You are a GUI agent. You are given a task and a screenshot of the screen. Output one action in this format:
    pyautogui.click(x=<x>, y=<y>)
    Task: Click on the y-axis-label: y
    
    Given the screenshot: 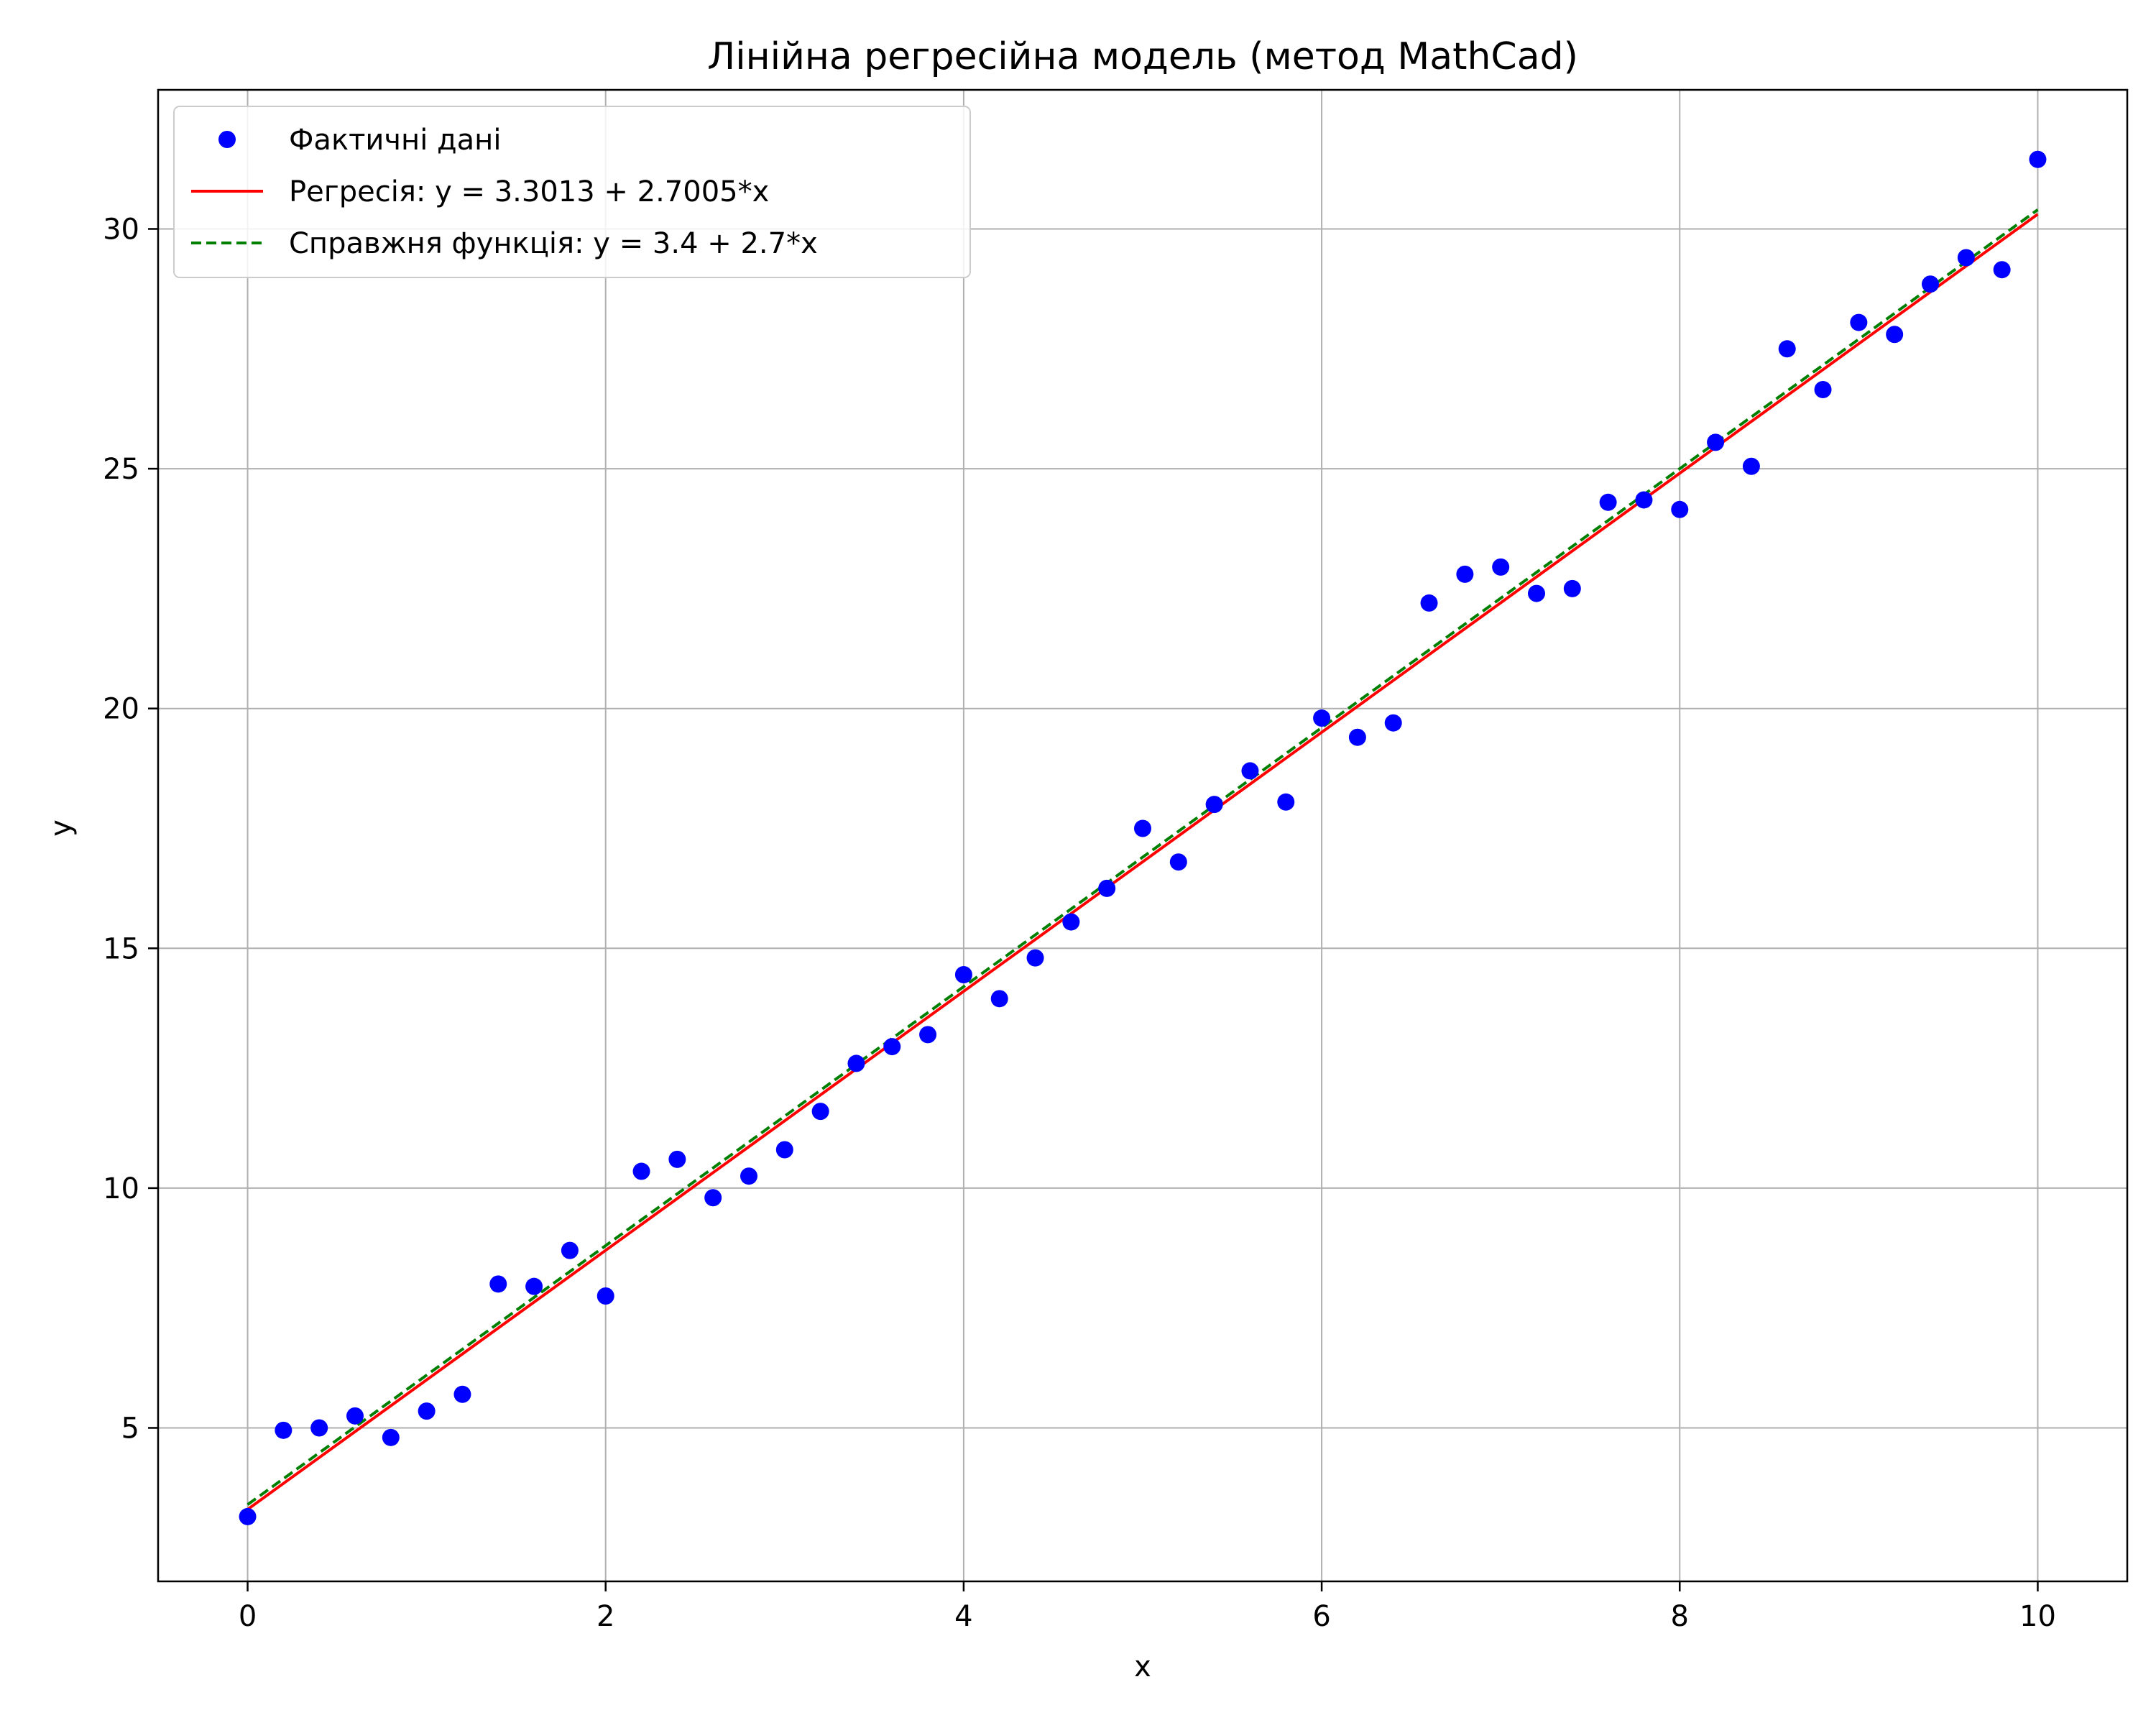 What is the action you would take?
    pyautogui.click(x=61, y=828)
    